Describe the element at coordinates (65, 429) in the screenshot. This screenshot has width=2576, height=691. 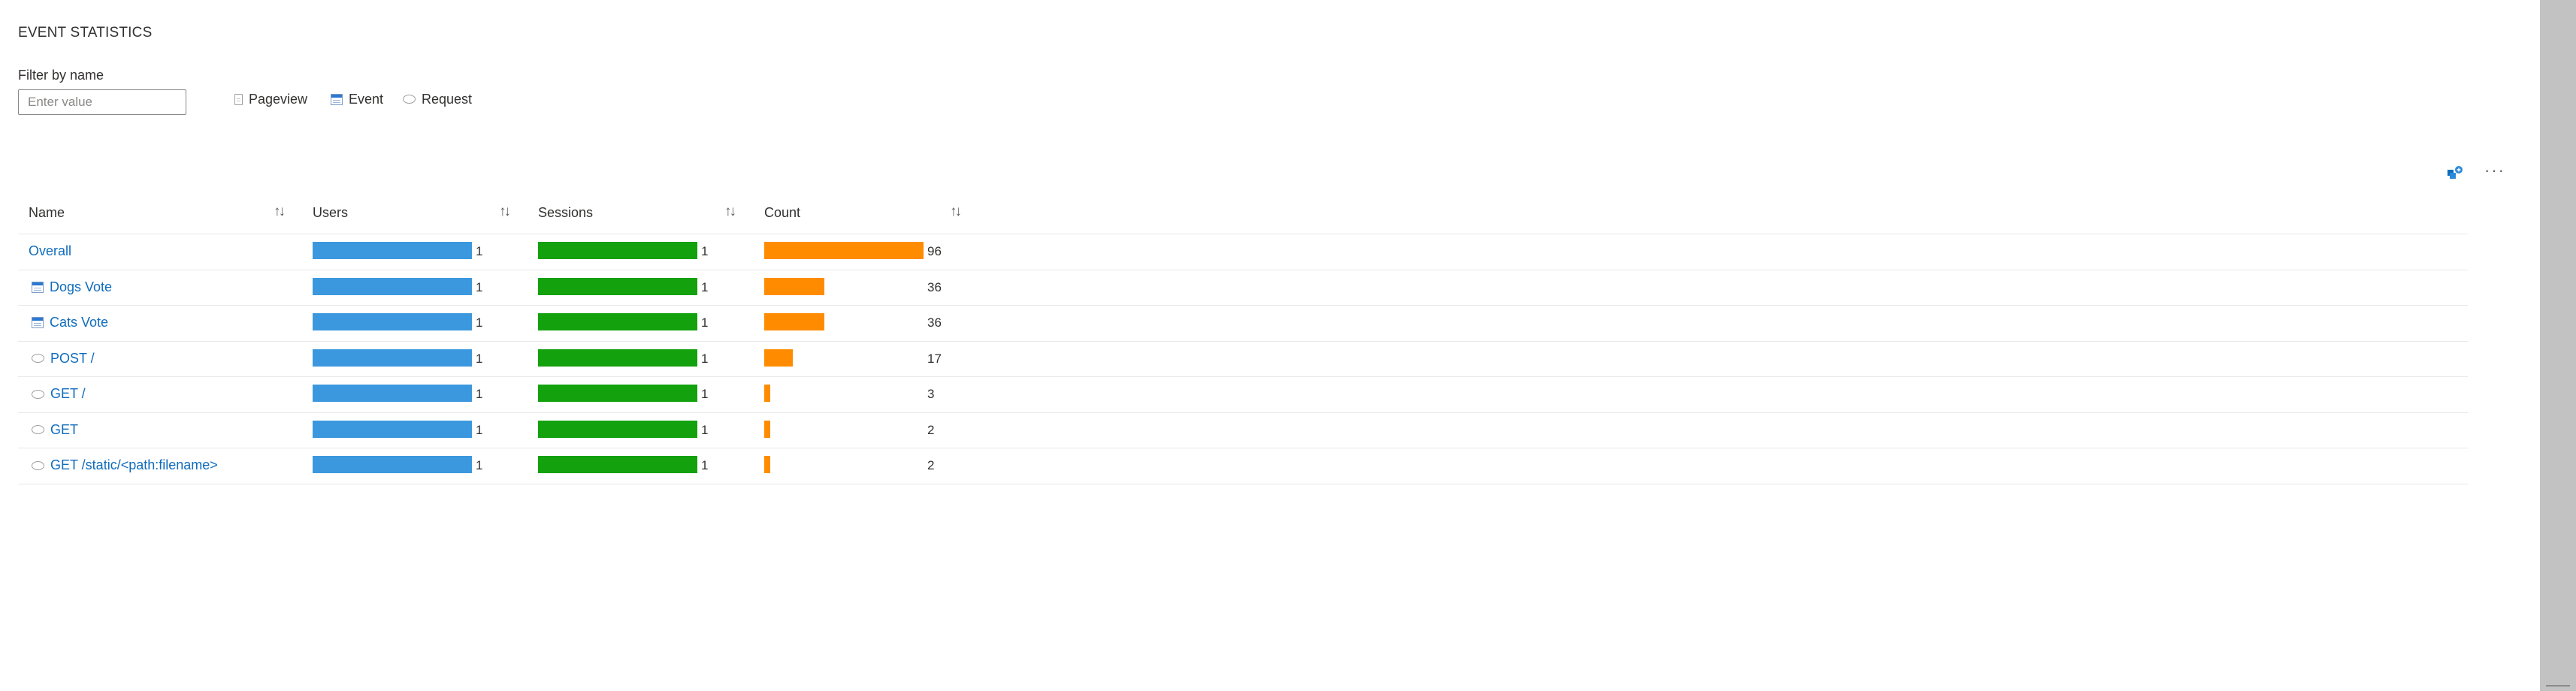
I see `row-name: GET` at that location.